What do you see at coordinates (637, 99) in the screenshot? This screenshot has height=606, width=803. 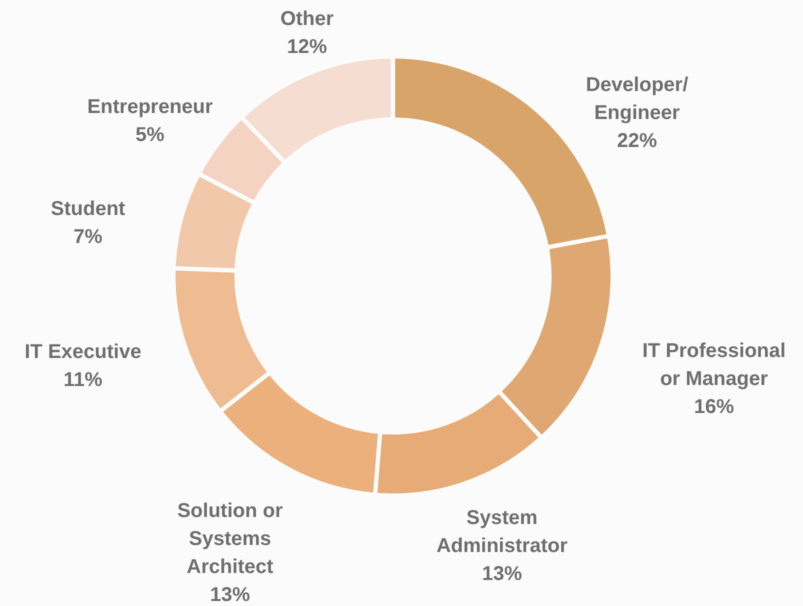 I see `slice-label: Developer/ Engineer` at bounding box center [637, 99].